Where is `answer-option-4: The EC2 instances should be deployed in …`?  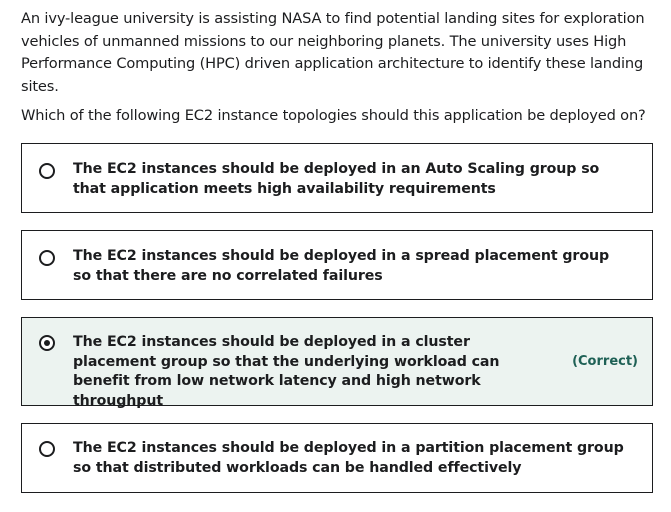 answer-option-4: The EC2 instances should be deployed in … is located at coordinates (337, 458).